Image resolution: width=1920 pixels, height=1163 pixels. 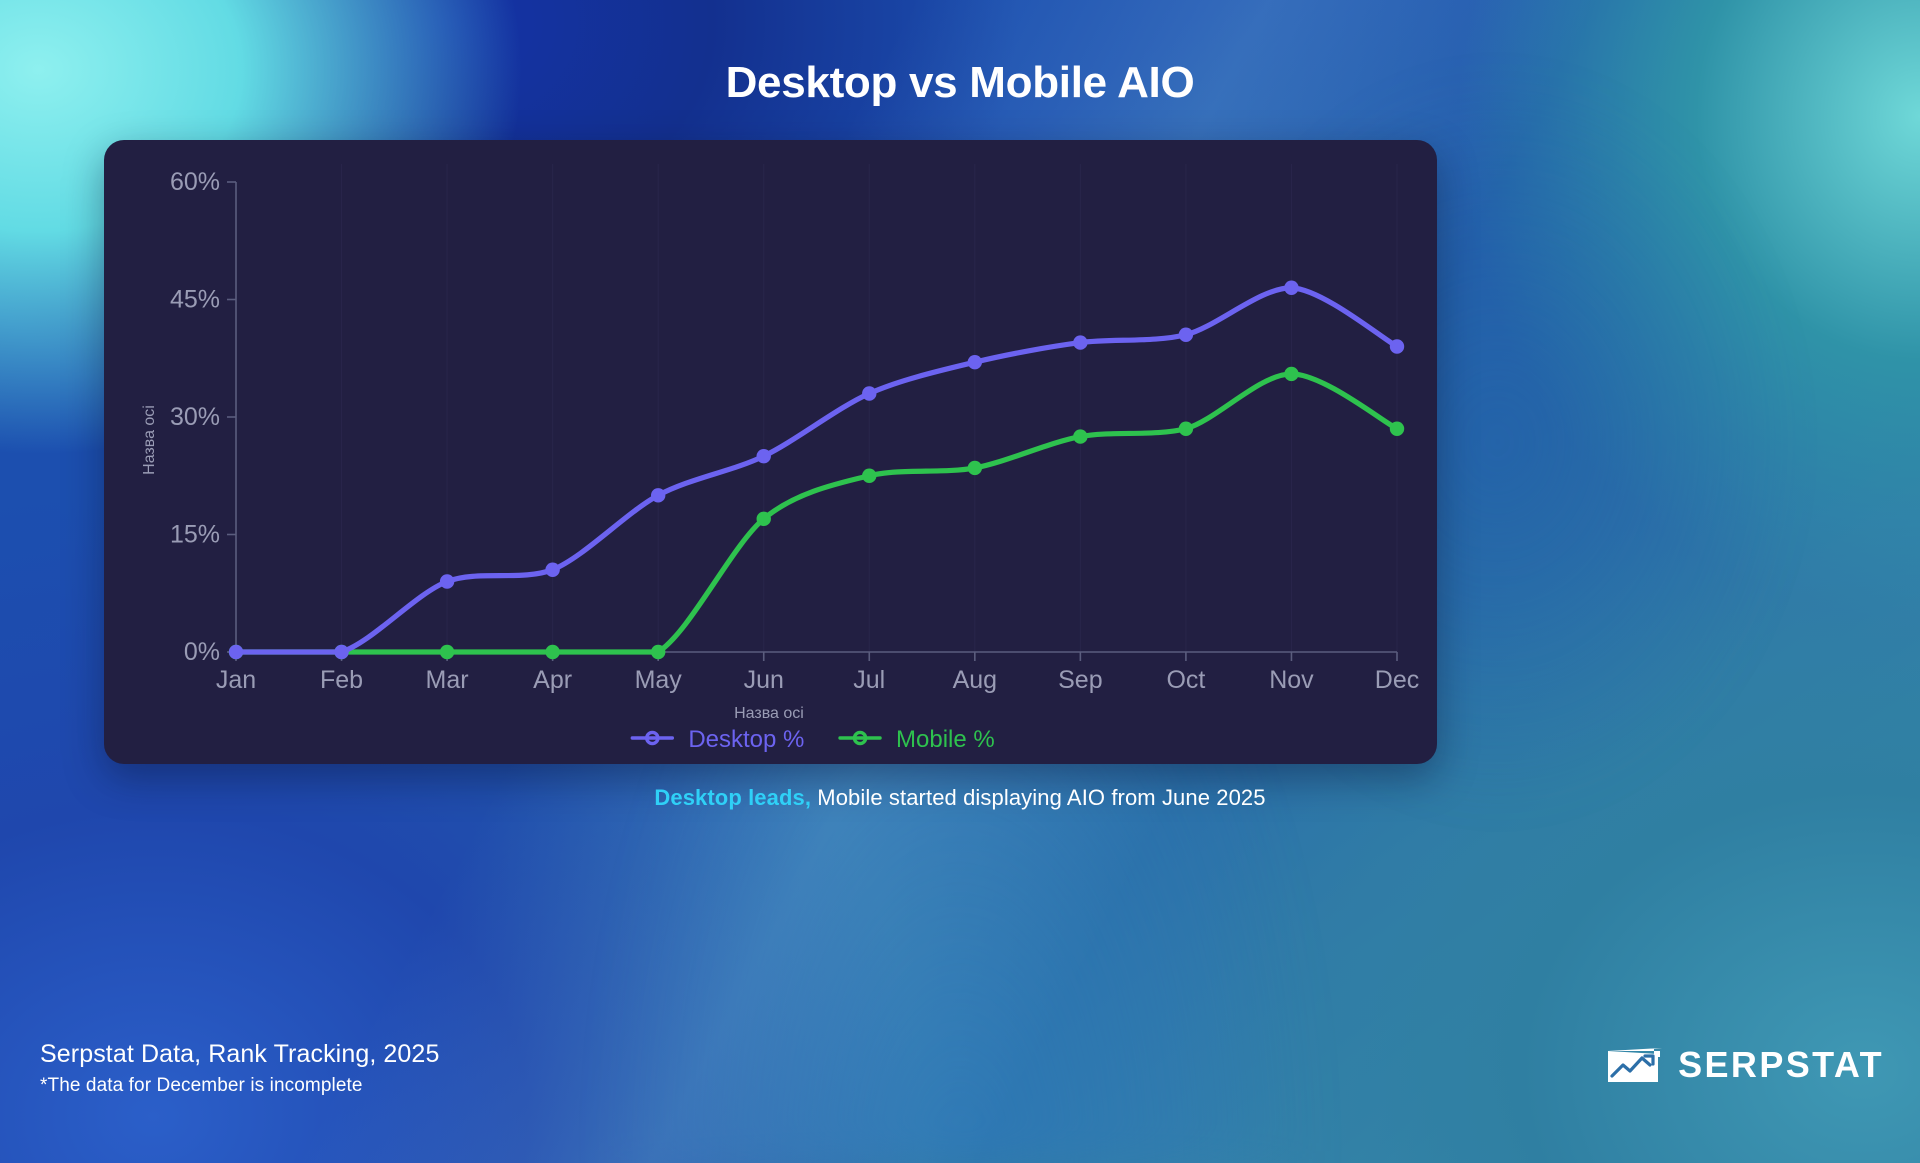 What do you see at coordinates (202, 652) in the screenshot?
I see `y-tick-label: 0%` at bounding box center [202, 652].